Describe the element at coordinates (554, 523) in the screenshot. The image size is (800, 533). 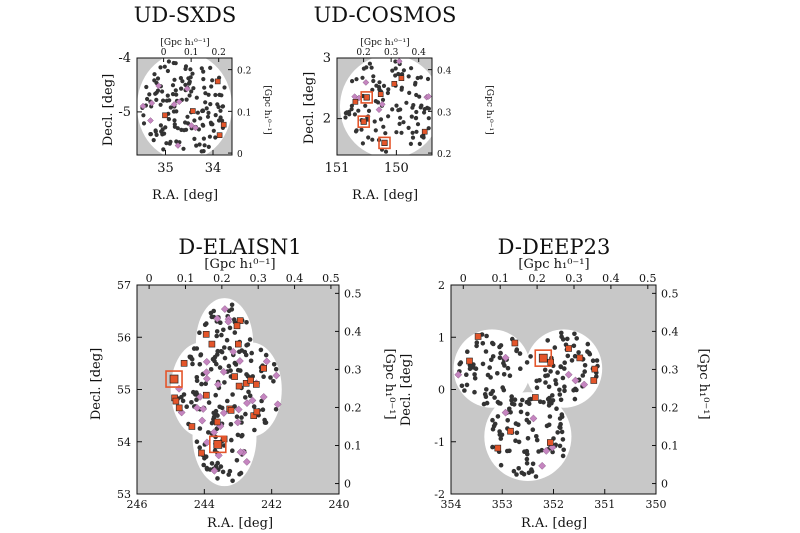
I see `x-axis-label: R.A. [deg]` at that location.